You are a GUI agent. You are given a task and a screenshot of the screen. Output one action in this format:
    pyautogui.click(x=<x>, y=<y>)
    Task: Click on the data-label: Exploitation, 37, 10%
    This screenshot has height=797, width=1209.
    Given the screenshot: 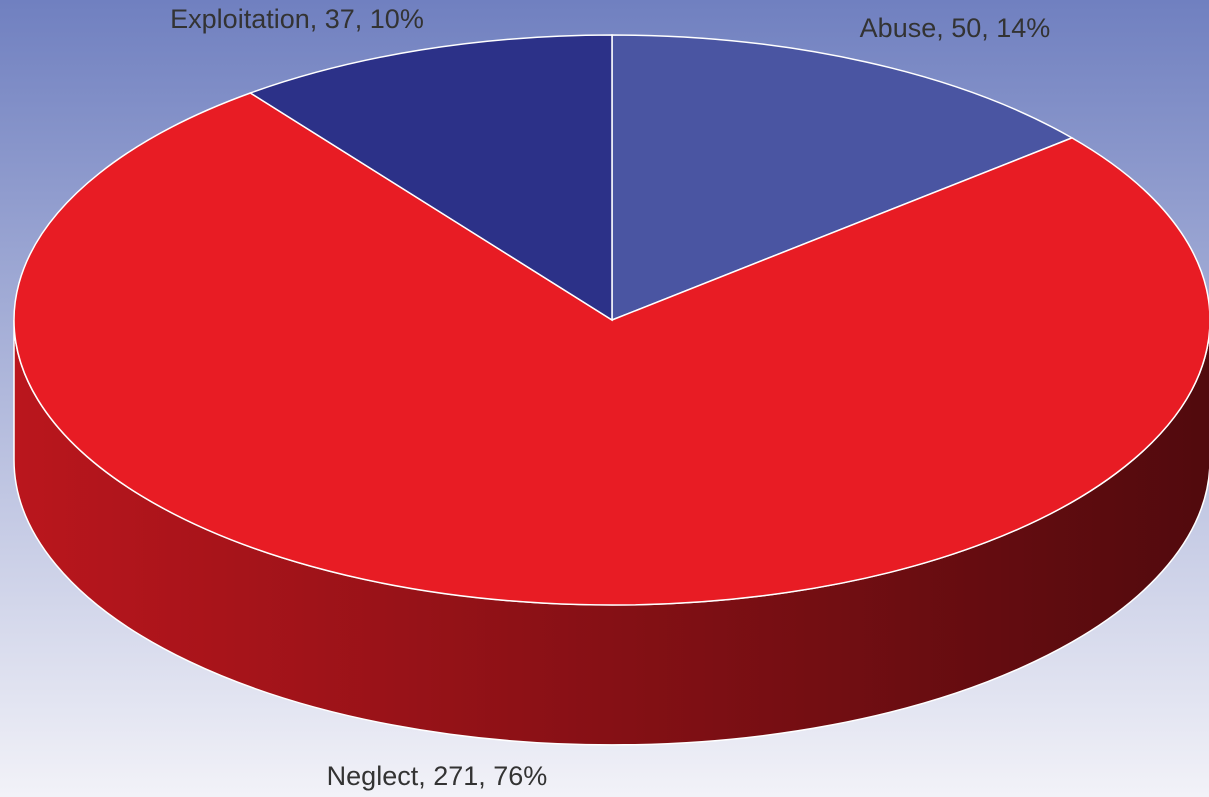 What is the action you would take?
    pyautogui.click(x=297, y=19)
    